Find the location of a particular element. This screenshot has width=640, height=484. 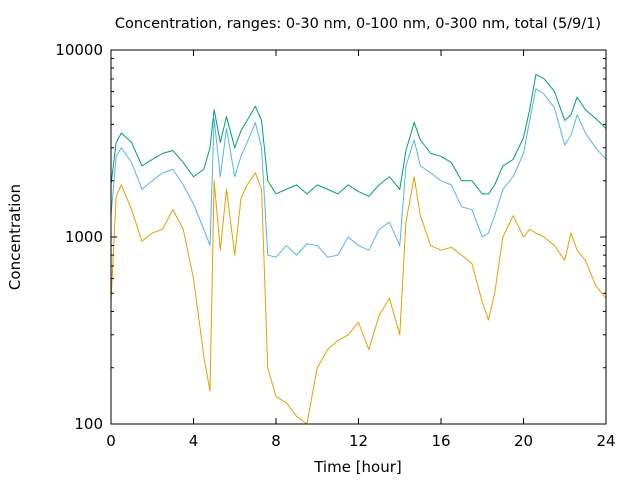

x-tick-label: 4 is located at coordinates (194, 441).